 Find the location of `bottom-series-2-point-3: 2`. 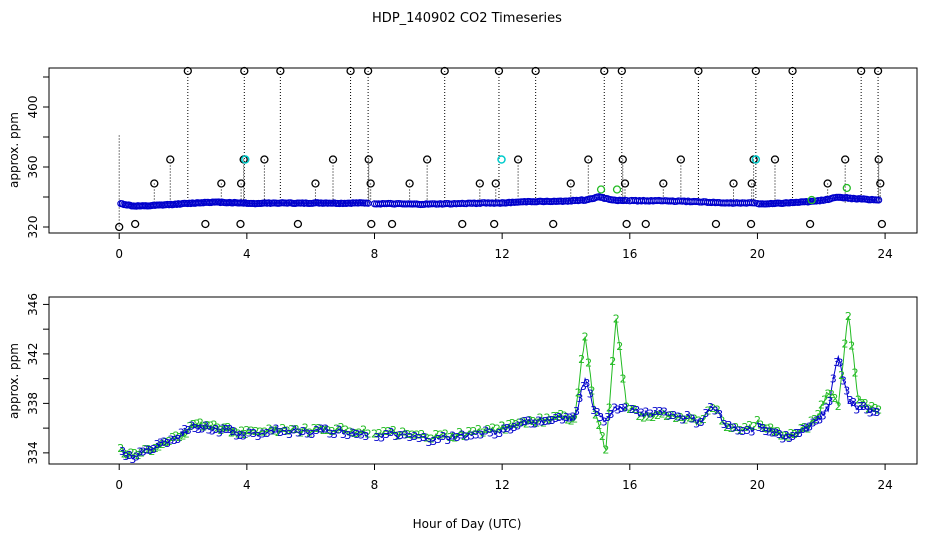

bottom-series-2-point-3: 2 is located at coordinates (131, 453).